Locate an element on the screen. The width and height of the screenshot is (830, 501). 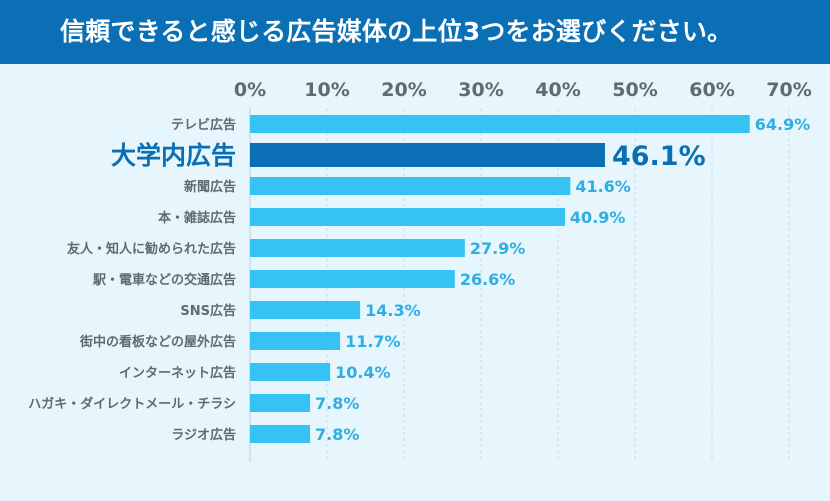
value-label: 40.9% is located at coordinates (598, 217).